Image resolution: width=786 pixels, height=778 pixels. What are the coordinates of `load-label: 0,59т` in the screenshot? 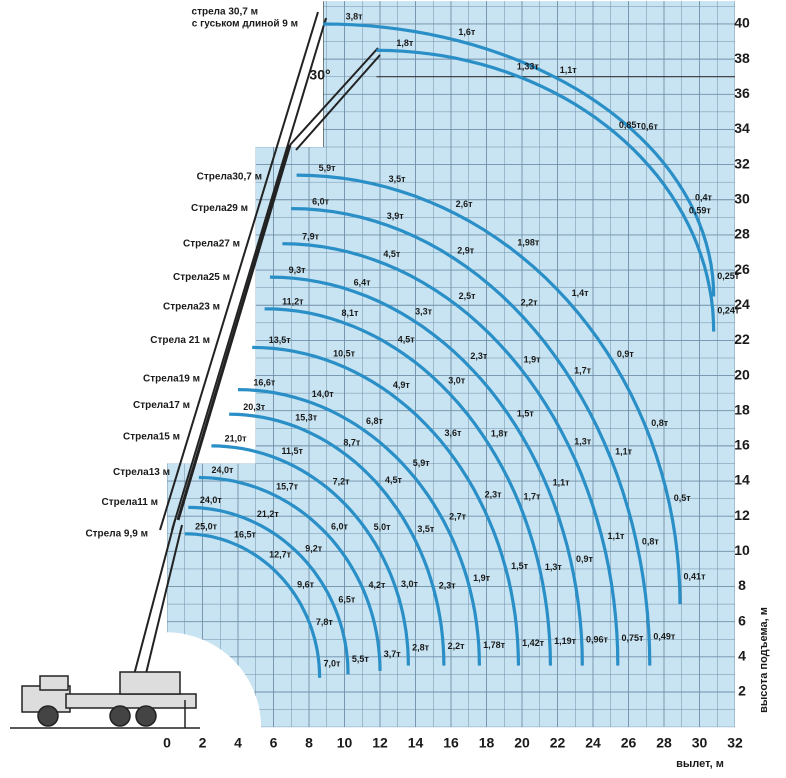 It's located at (700, 210).